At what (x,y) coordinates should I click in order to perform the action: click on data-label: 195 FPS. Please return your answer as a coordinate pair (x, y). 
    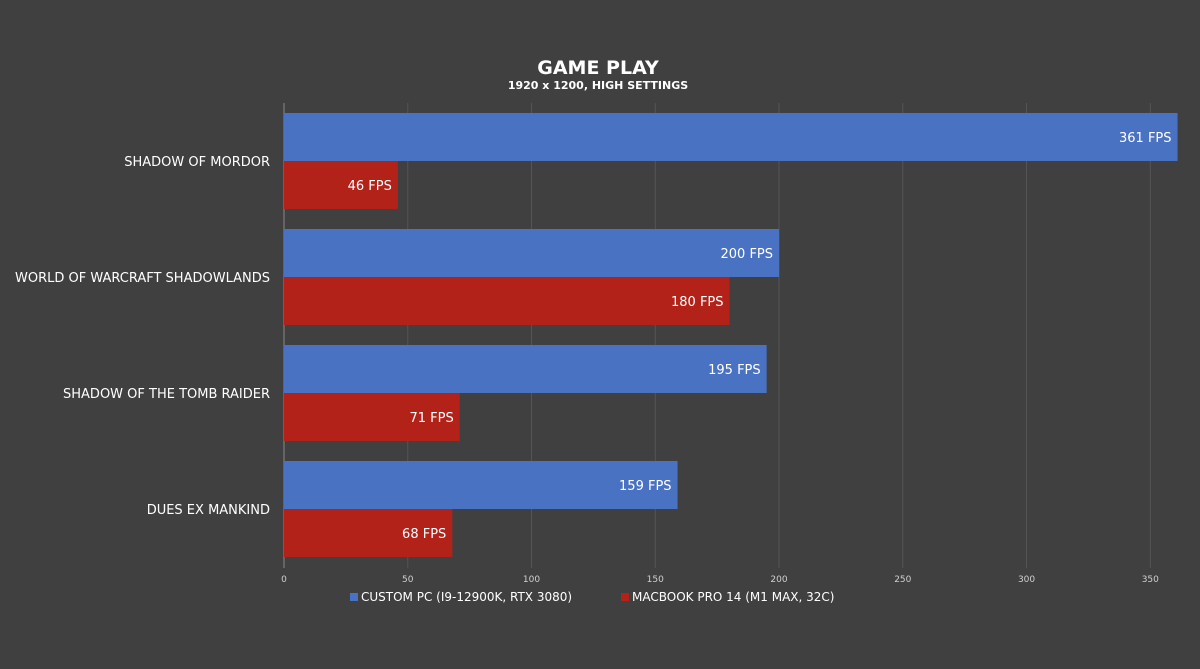
    Looking at the image, I should click on (734, 370).